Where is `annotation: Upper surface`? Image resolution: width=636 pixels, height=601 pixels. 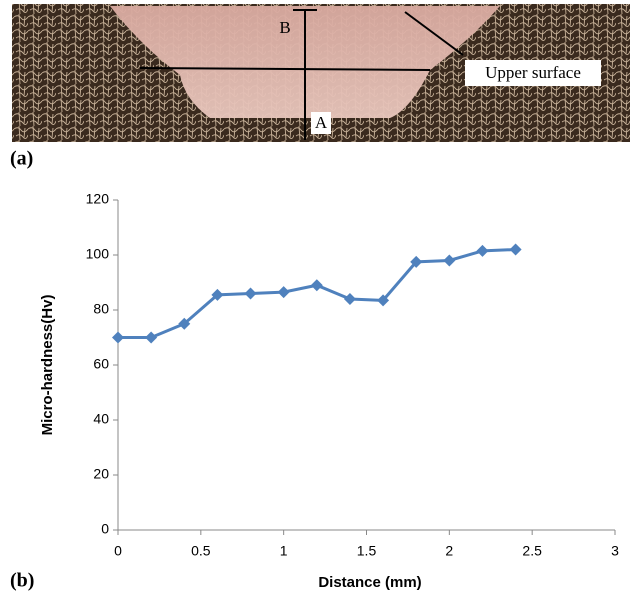 annotation: Upper surface is located at coordinates (533, 72).